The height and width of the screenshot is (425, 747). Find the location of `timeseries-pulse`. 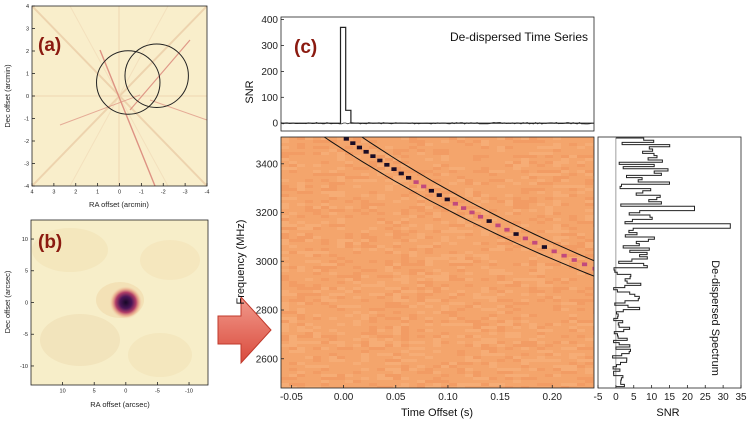

timeseries-pulse is located at coordinates (437, 75).